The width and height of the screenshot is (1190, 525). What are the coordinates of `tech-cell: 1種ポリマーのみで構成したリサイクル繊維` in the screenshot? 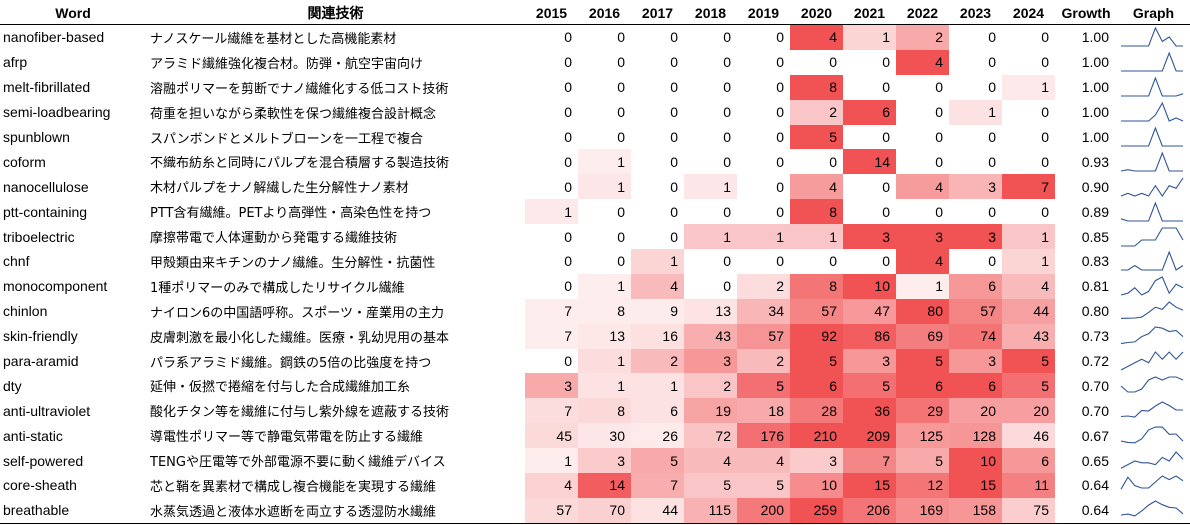 It's located at (277, 288).